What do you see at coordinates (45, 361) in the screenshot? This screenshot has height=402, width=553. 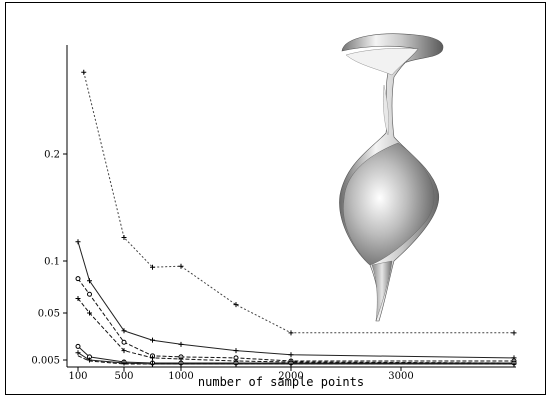 I see `y-tick-label: 0.005` at bounding box center [45, 361].